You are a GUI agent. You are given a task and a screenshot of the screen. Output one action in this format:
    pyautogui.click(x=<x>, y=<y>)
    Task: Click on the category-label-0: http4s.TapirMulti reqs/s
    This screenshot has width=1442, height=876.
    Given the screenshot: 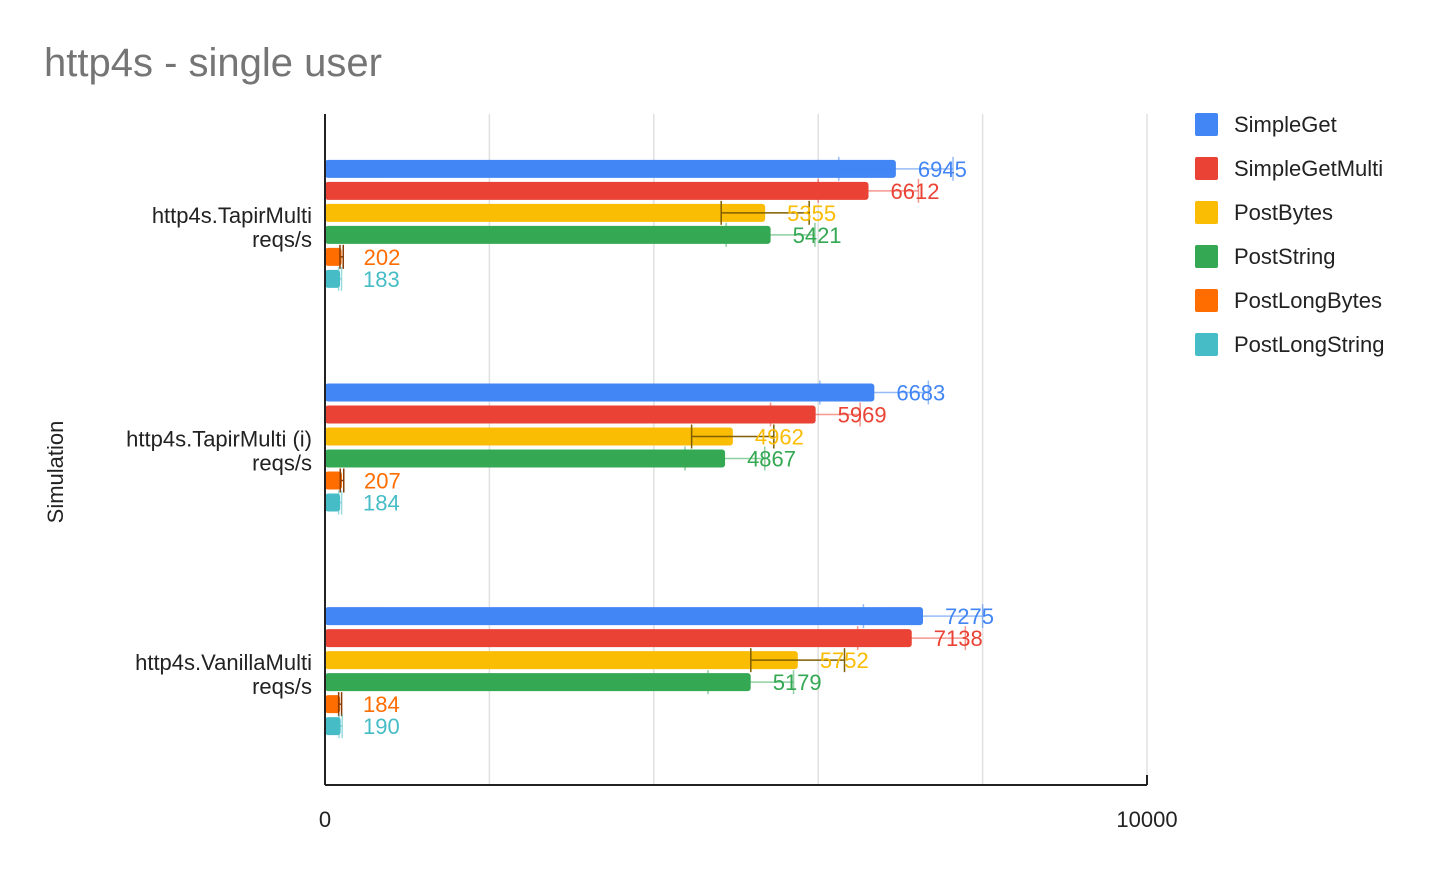 What is the action you would take?
    pyautogui.click(x=232, y=227)
    